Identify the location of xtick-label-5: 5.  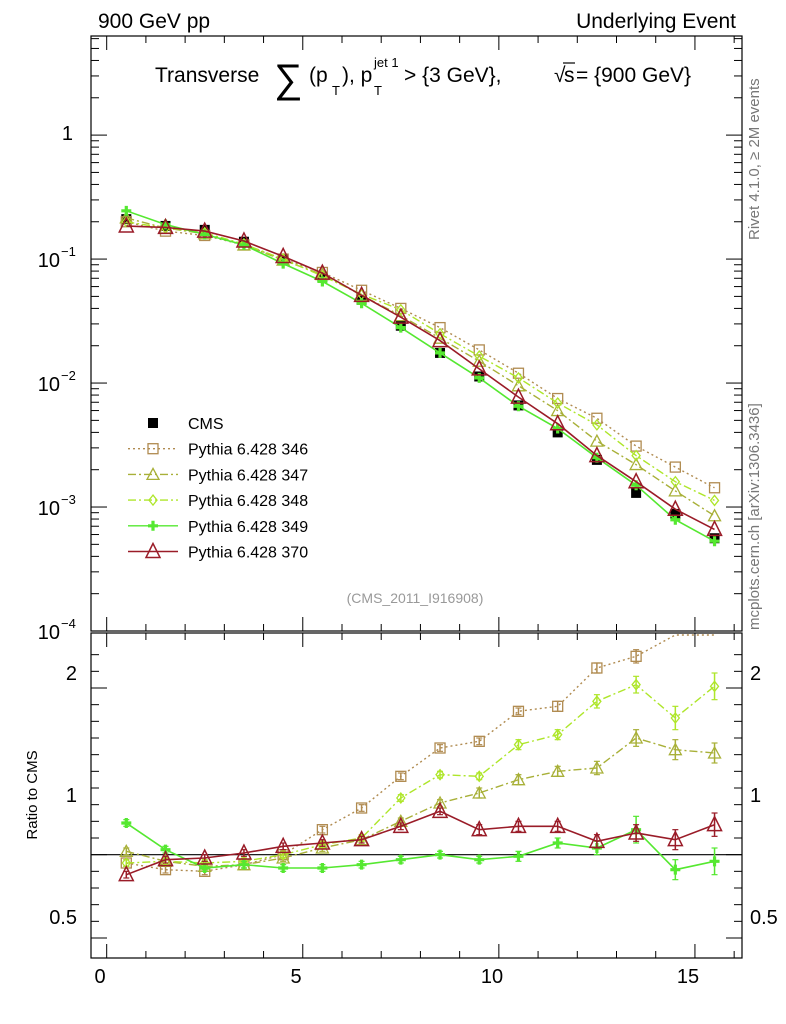
(295, 977).